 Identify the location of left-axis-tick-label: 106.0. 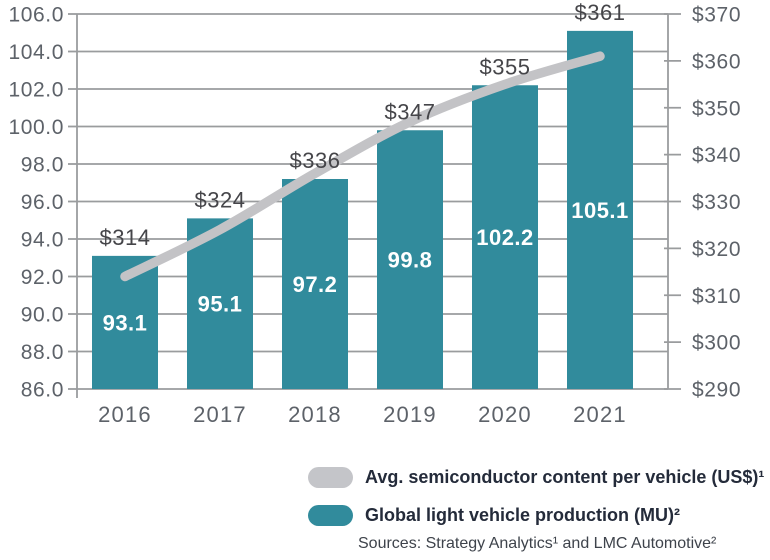
(36, 15).